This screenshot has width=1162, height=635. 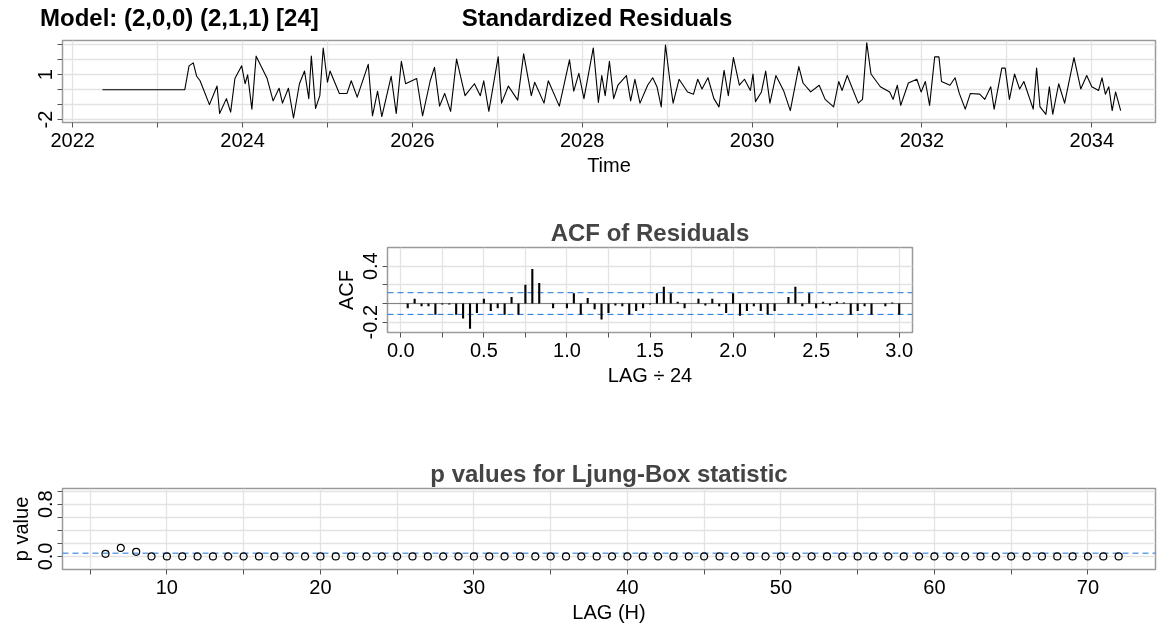 What do you see at coordinates (650, 232) in the screenshot?
I see `chart-title: ACF of Residuals` at bounding box center [650, 232].